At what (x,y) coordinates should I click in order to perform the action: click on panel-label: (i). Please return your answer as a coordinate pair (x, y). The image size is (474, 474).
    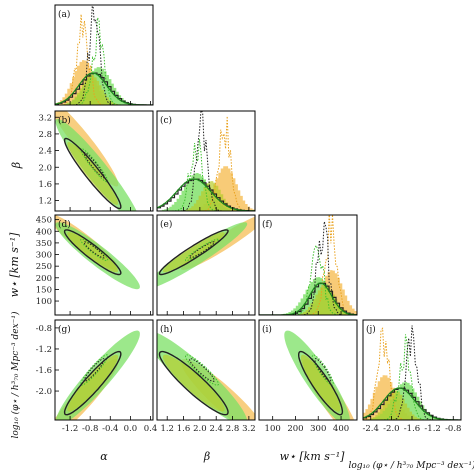
    Looking at the image, I should click on (267, 329).